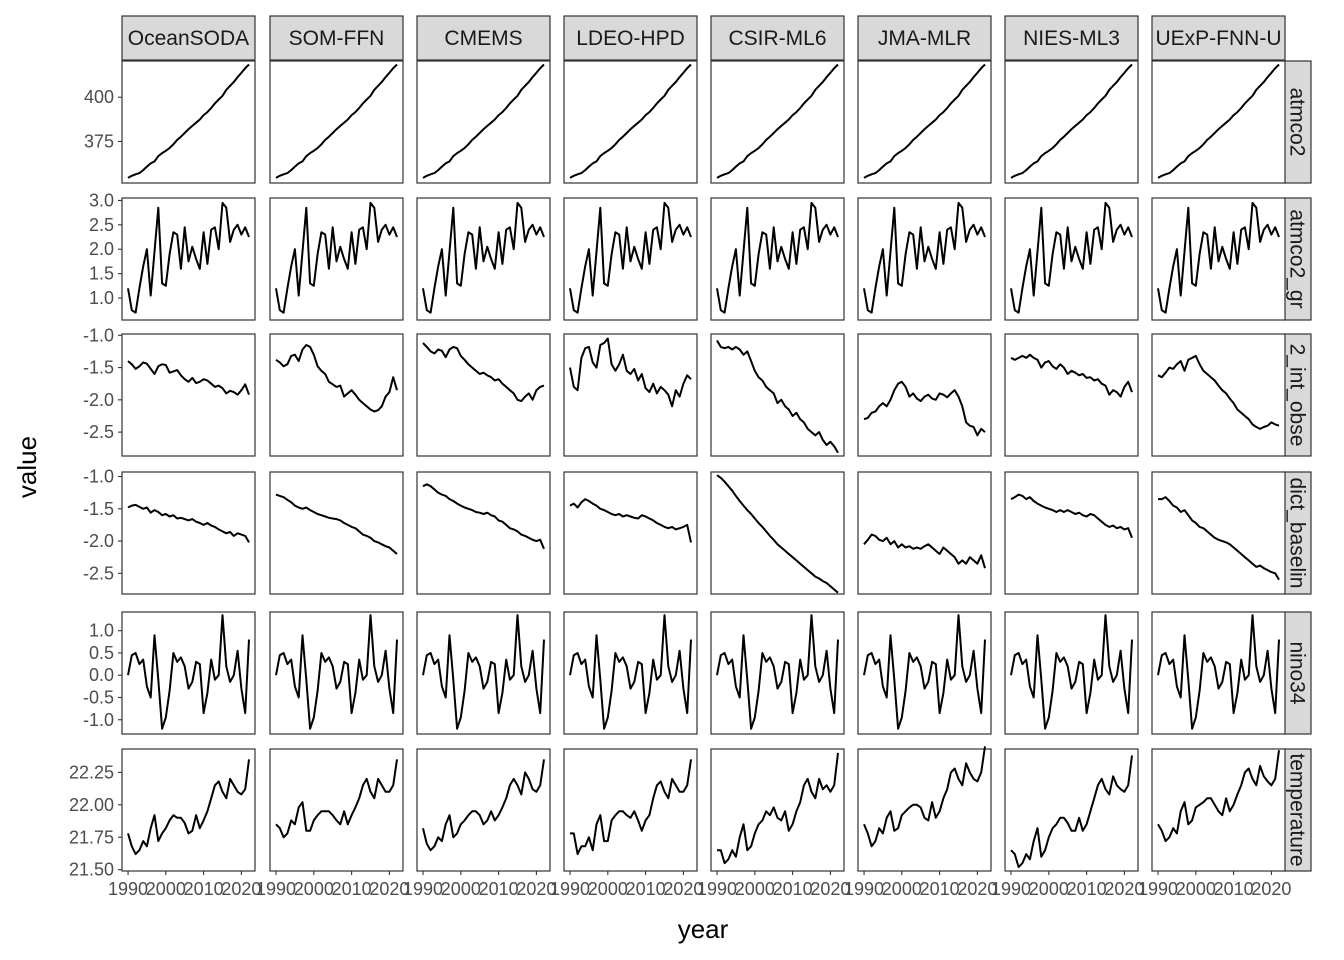  I want to click on column-strip-label: JMA-MLR, so click(924, 38).